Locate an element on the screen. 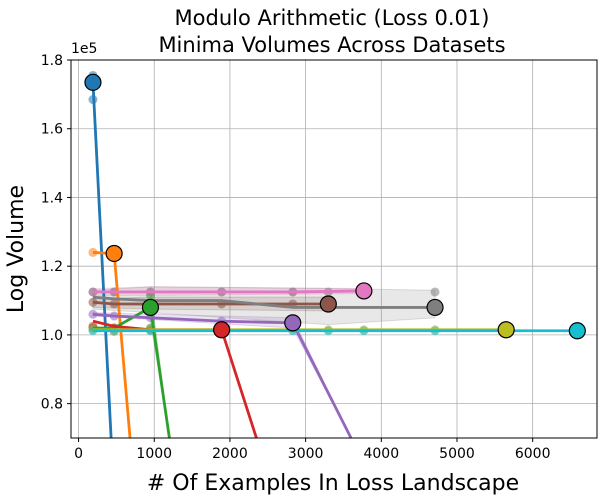 The image size is (600, 500). series-4-end-marker is located at coordinates (222, 330).